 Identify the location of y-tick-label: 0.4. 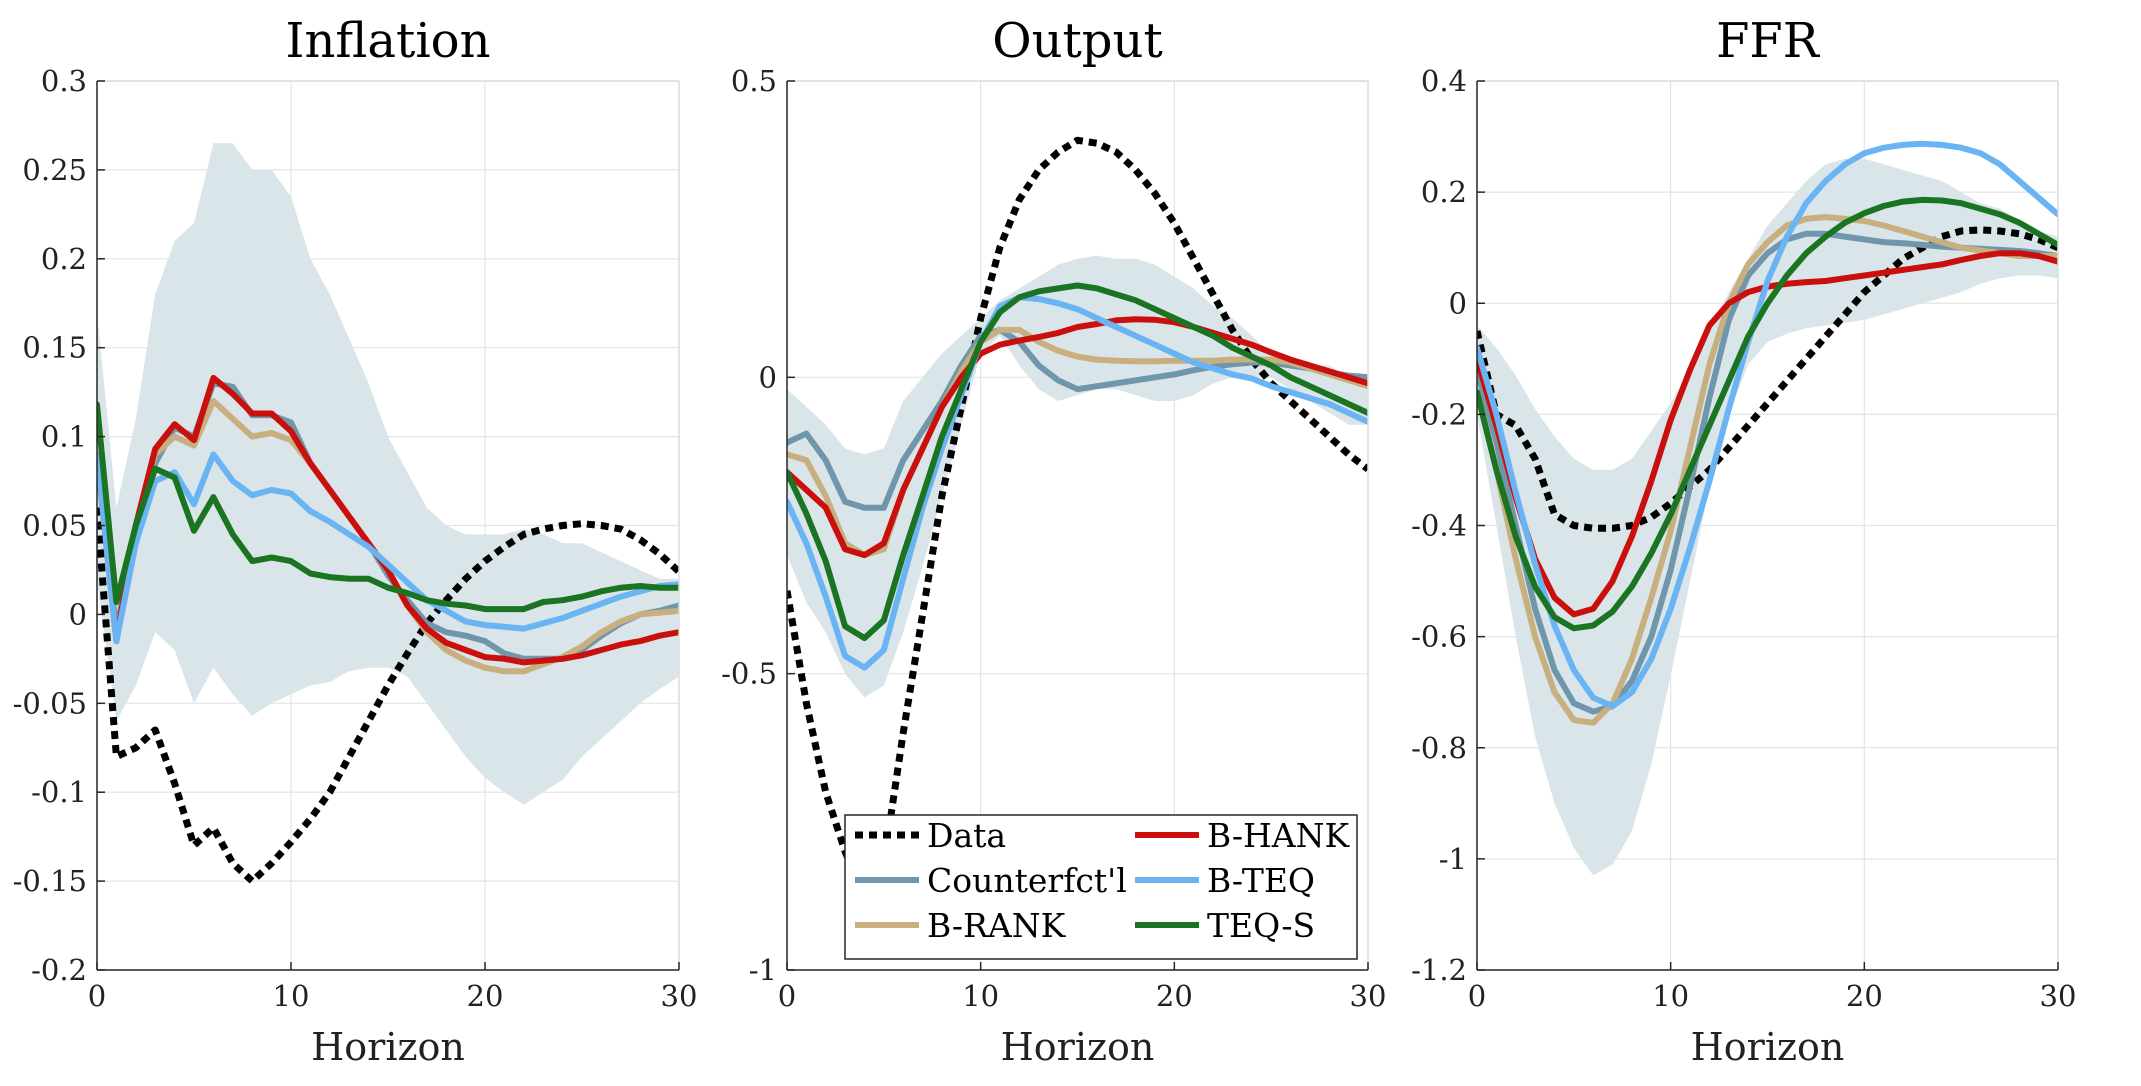
(1444, 81).